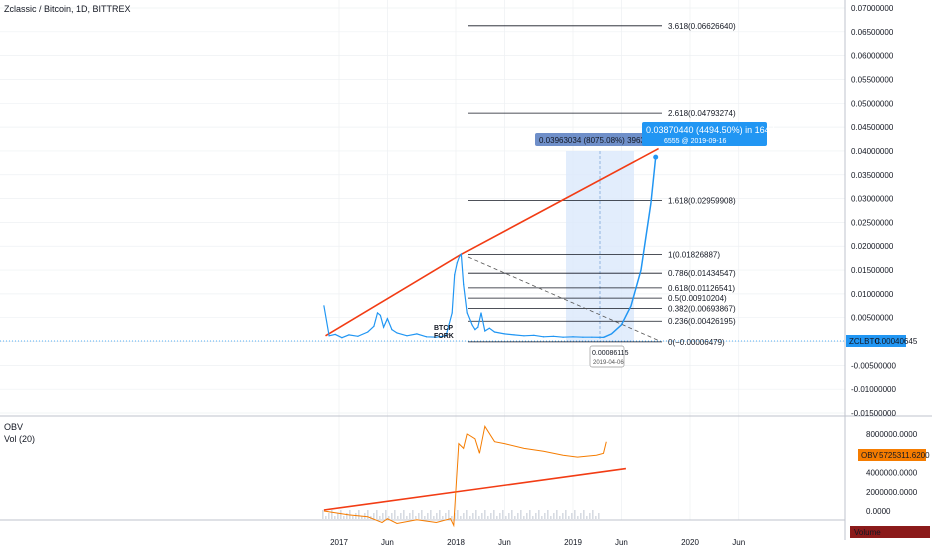 Image resolution: width=932 pixels, height=550 pixels. Describe the element at coordinates (690, 542) in the screenshot. I see `time-axis-tick: 2020` at that location.